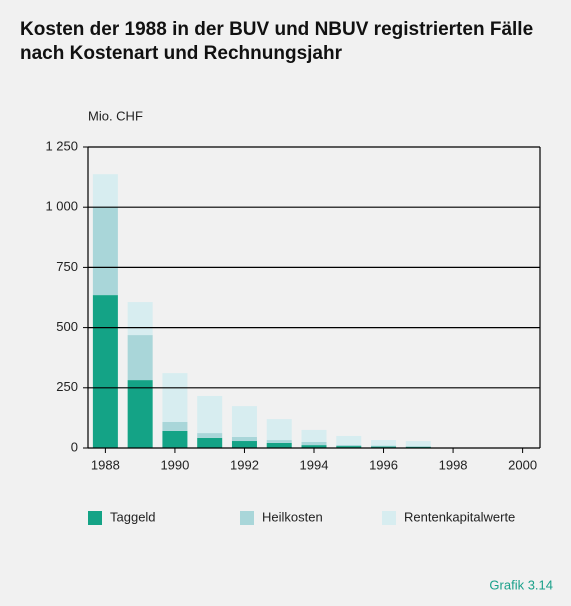 Image resolution: width=571 pixels, height=606 pixels. I want to click on footer: Grafik 3.14, so click(521, 584).